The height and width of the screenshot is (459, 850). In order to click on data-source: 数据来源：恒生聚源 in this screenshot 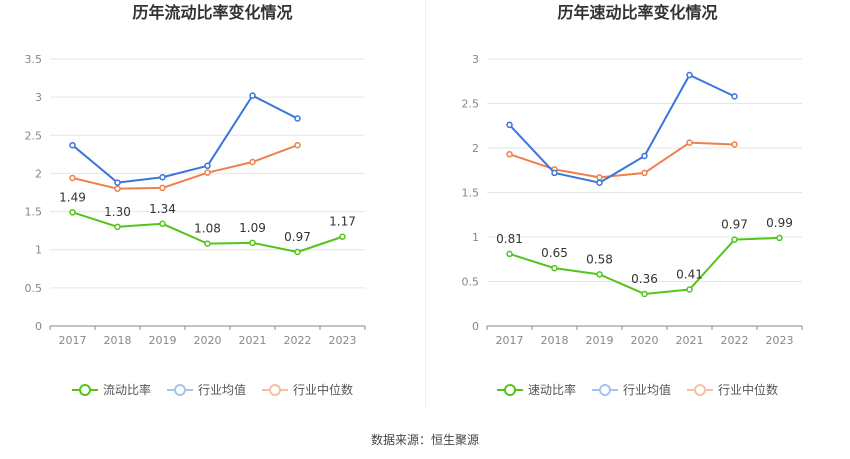, I will do `click(424, 440)`.